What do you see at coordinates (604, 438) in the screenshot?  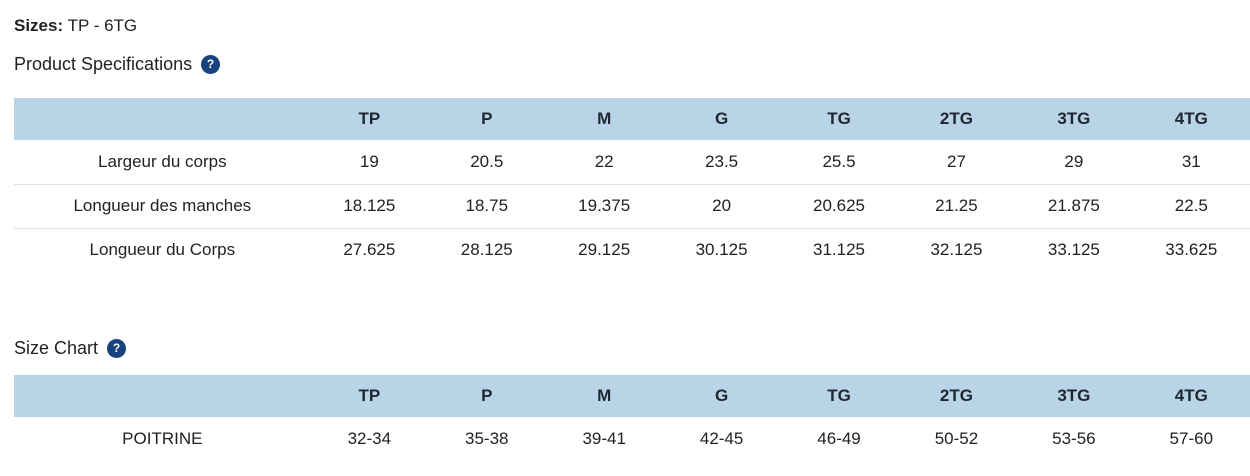 I see `measurement-cell: 39-41` at bounding box center [604, 438].